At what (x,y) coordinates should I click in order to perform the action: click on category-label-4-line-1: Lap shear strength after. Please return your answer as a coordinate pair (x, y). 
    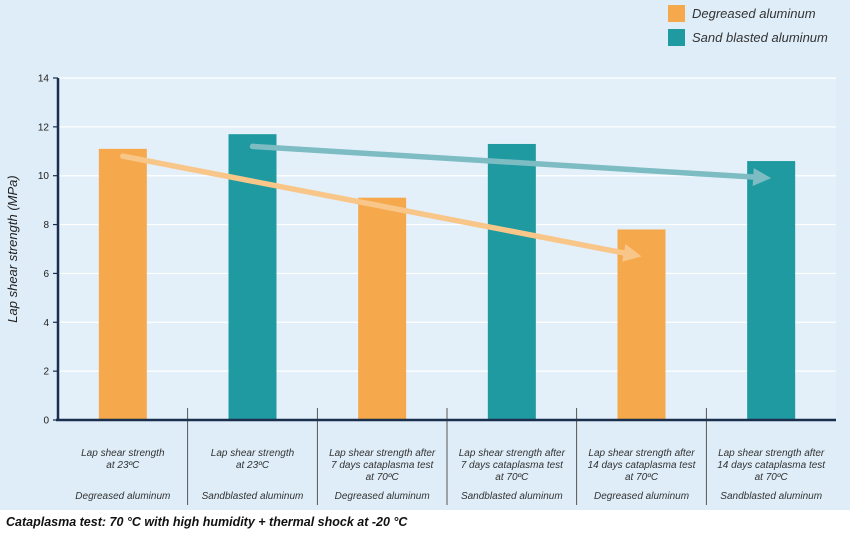
    Looking at the image, I should click on (512, 453).